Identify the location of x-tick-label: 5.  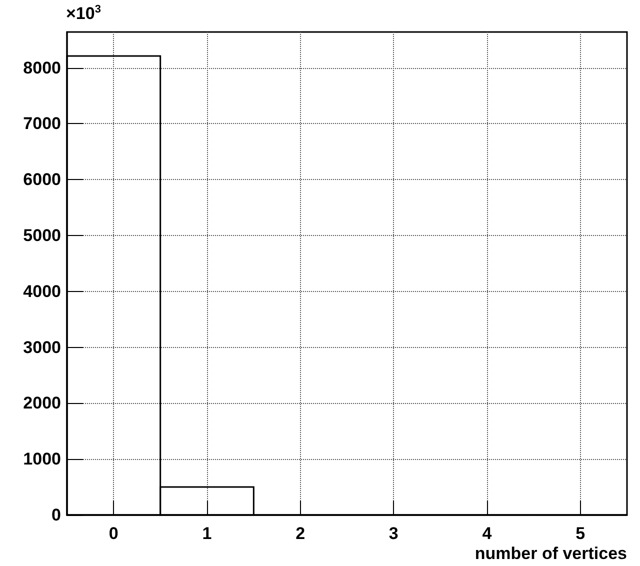
(581, 533).